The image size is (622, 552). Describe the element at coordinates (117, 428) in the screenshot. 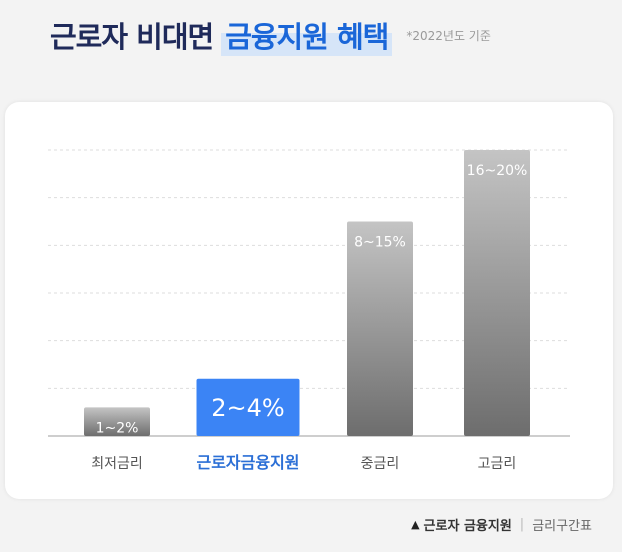

I see `data-label-1: 1~2%` at that location.